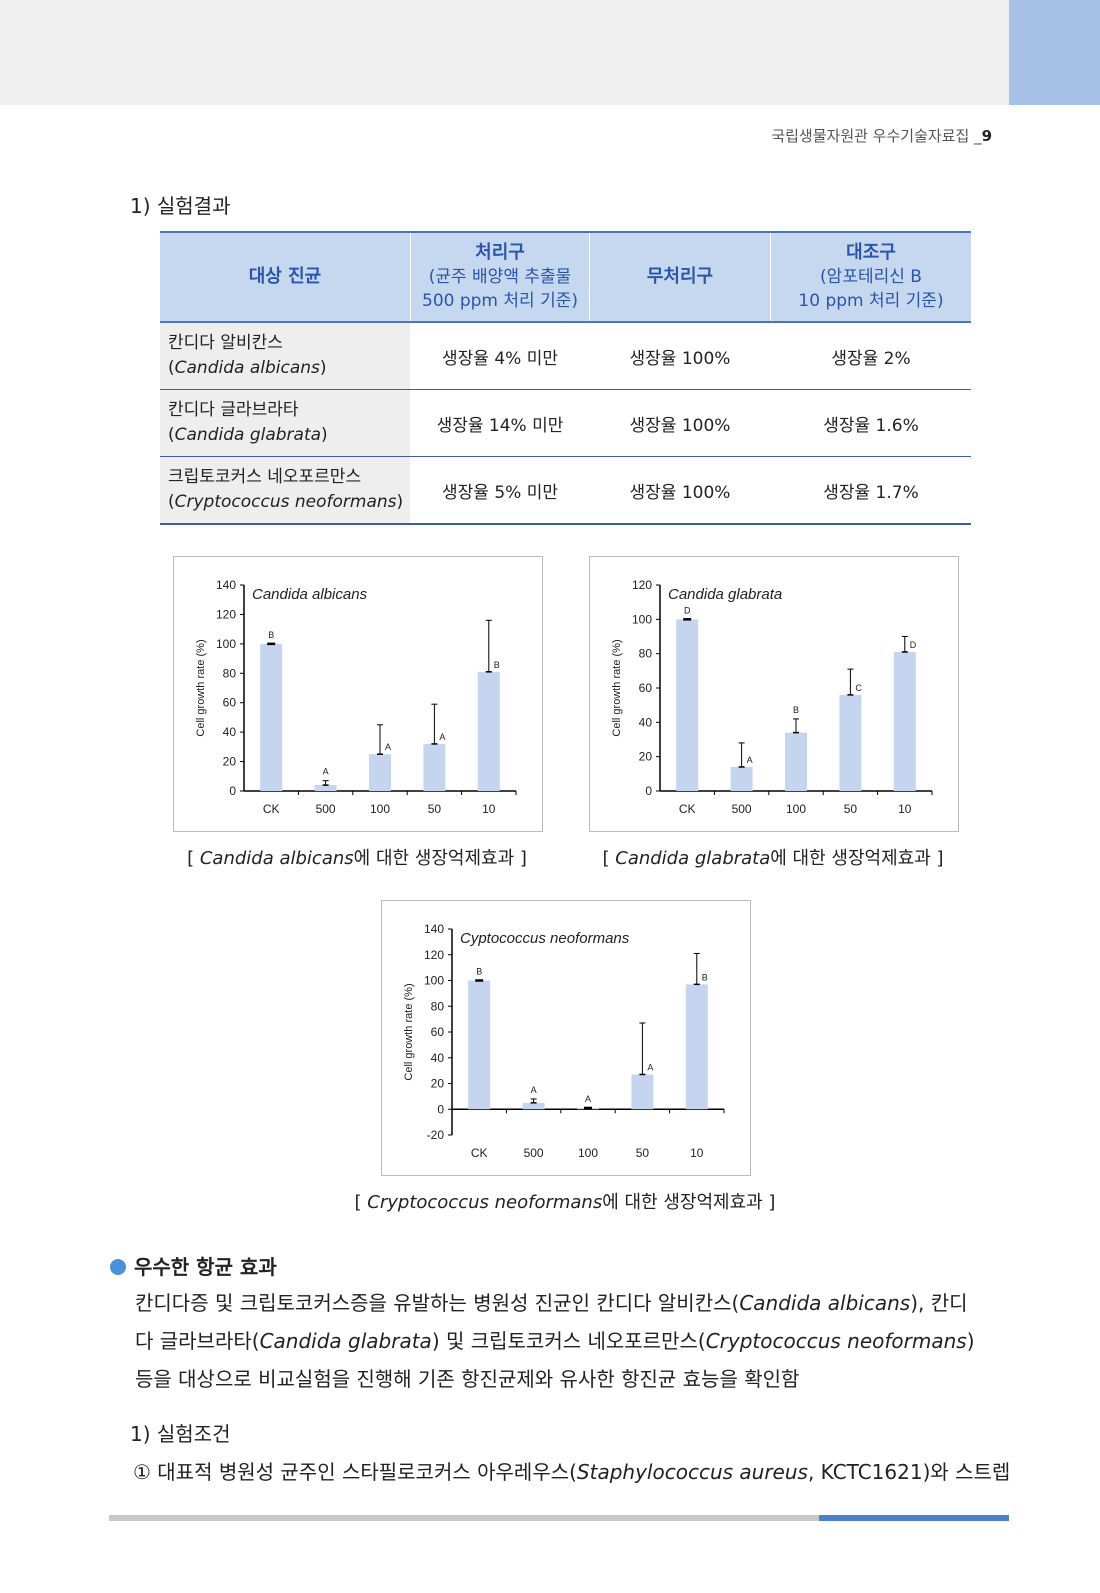  Describe the element at coordinates (504, 52) in the screenshot. I see `top-band` at that location.